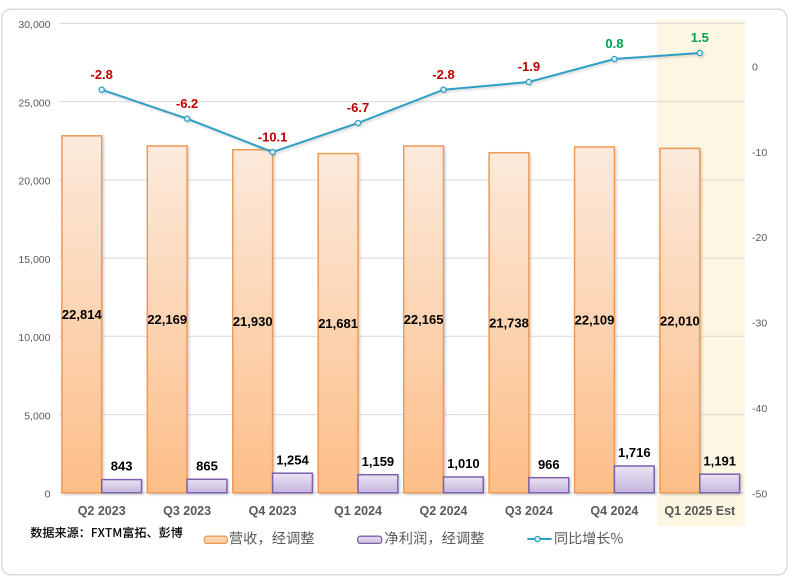 The height and width of the screenshot is (585, 793). I want to click on svg-text: Q4 2023, so click(273, 511).